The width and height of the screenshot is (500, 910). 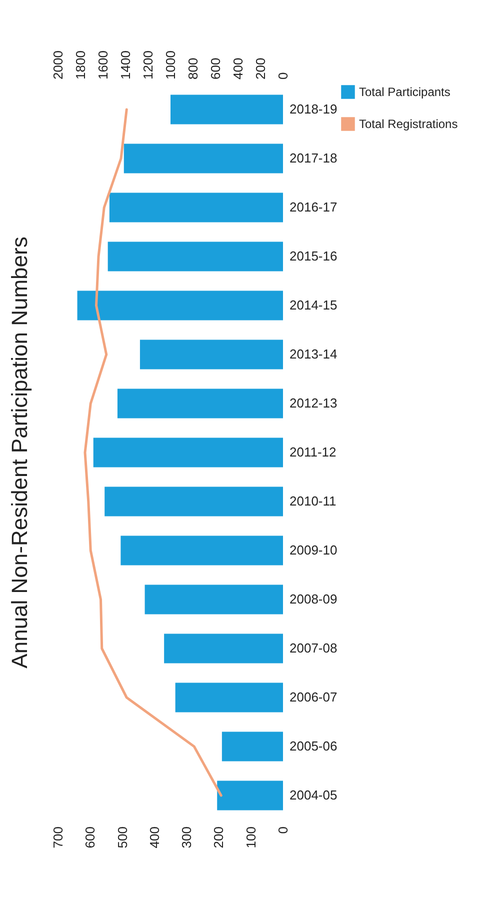 What do you see at coordinates (80, 65) in the screenshot?
I see `x2-tick-label: 1800` at bounding box center [80, 65].